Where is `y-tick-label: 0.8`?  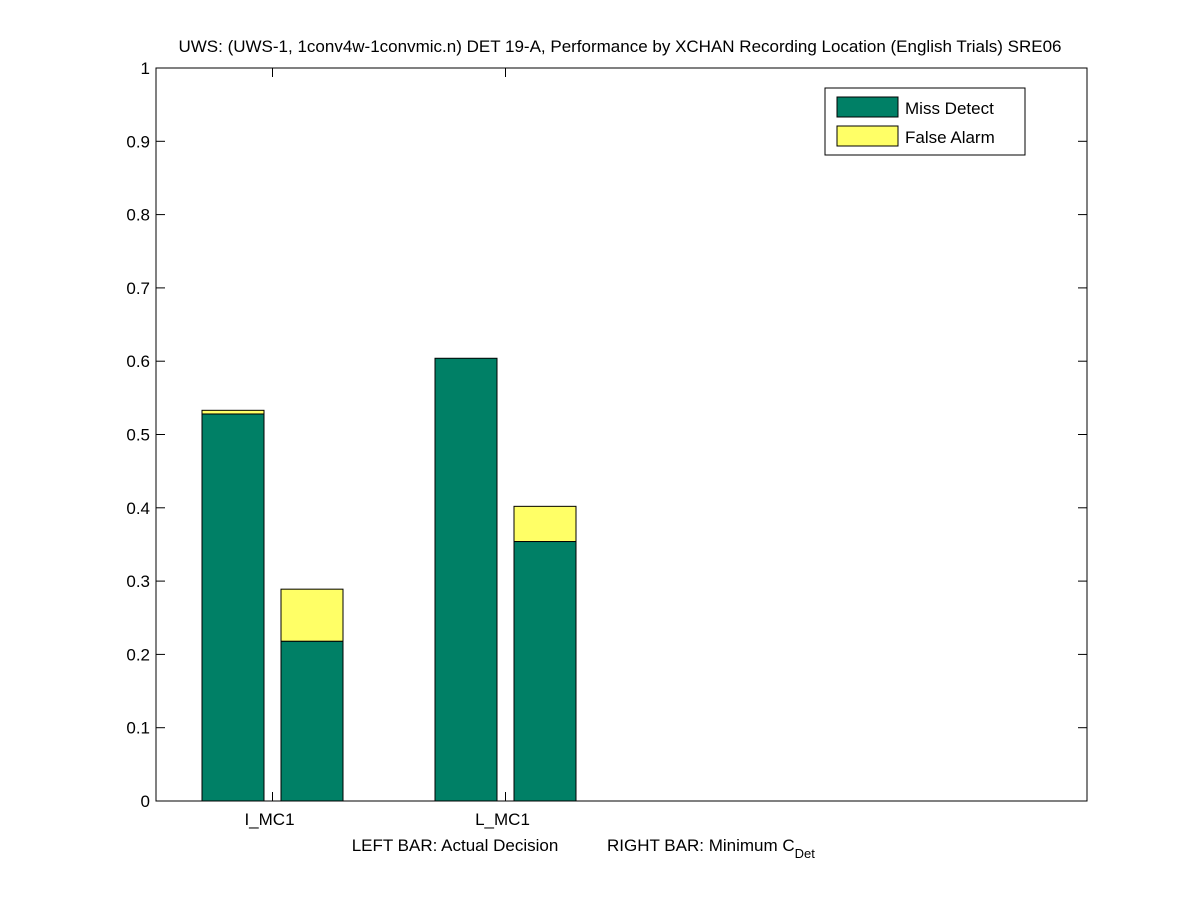
y-tick-label: 0.8 is located at coordinates (138, 215).